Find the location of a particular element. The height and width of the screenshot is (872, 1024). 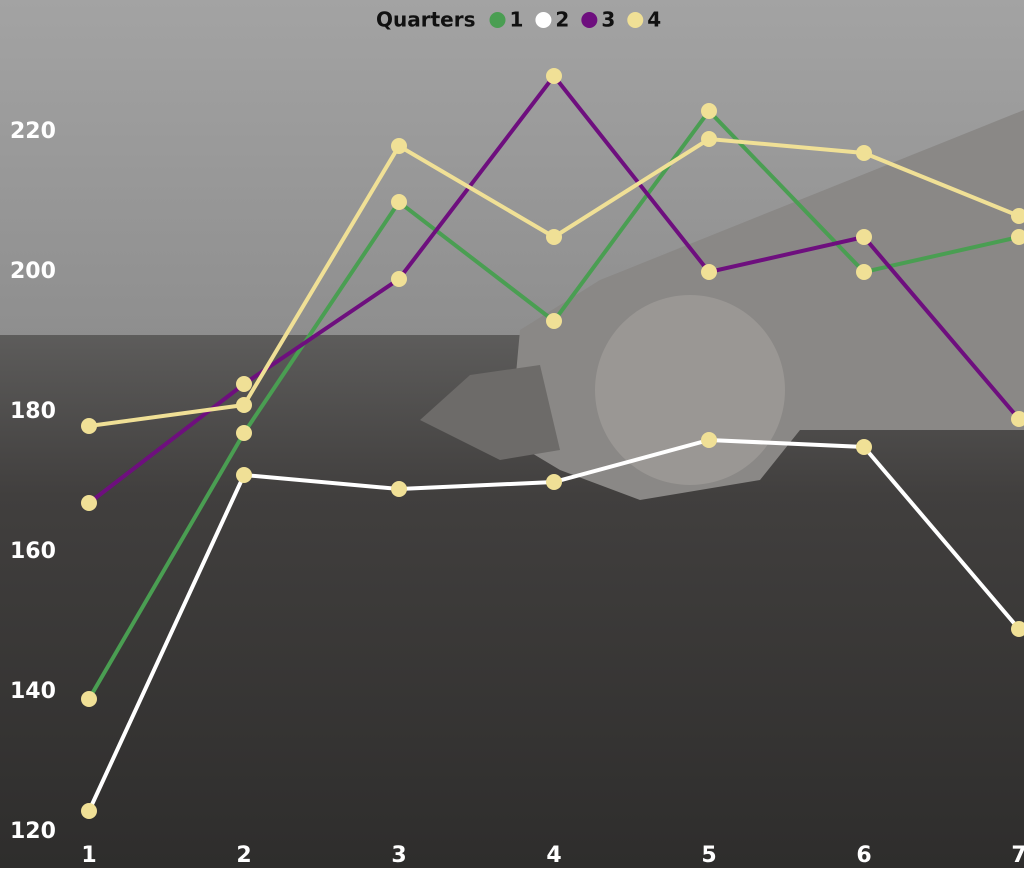

x-tick-label: 7 is located at coordinates (1017, 855).